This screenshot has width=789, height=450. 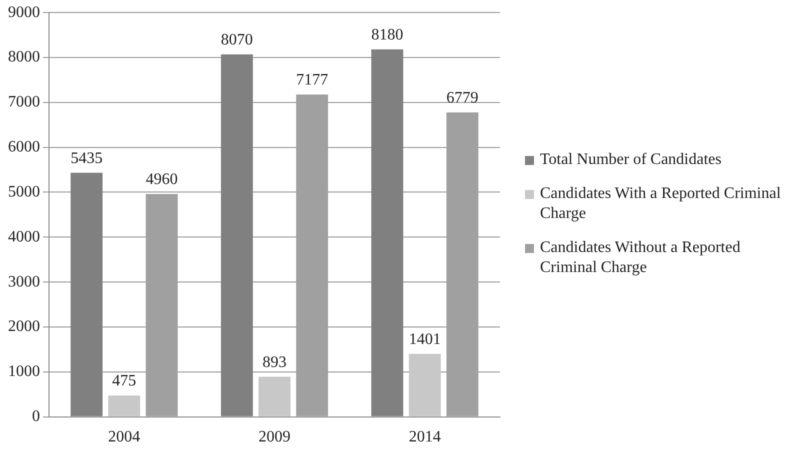 What do you see at coordinates (424, 339) in the screenshot?
I see `data-label: 1401` at bounding box center [424, 339].